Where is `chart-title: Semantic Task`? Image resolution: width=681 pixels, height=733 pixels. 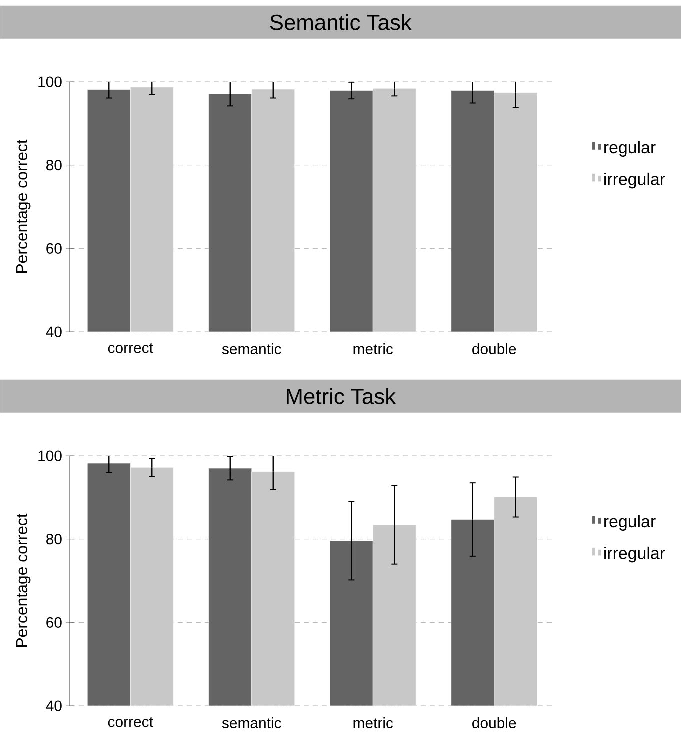 chart-title: Semantic Task is located at coordinates (341, 22).